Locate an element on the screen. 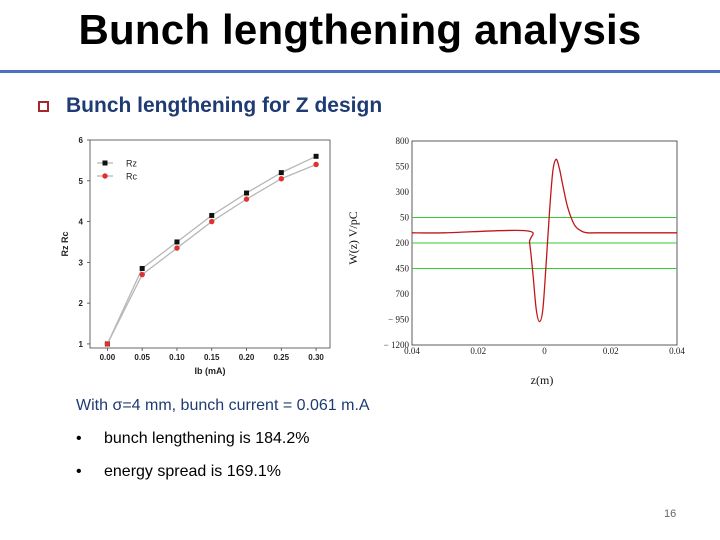 This screenshot has height=540, width=720. y-tick-label: 3 is located at coordinates (81, 262).